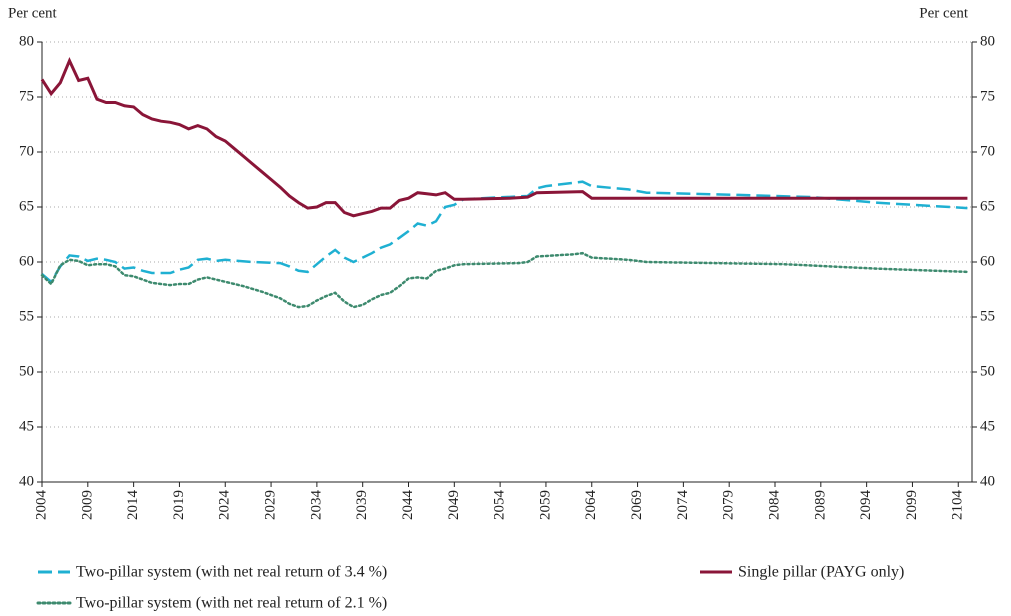 Image resolution: width=1011 pixels, height=616 pixels. What do you see at coordinates (591, 505) in the screenshot?
I see `x-tick-label: 2064` at bounding box center [591, 505].